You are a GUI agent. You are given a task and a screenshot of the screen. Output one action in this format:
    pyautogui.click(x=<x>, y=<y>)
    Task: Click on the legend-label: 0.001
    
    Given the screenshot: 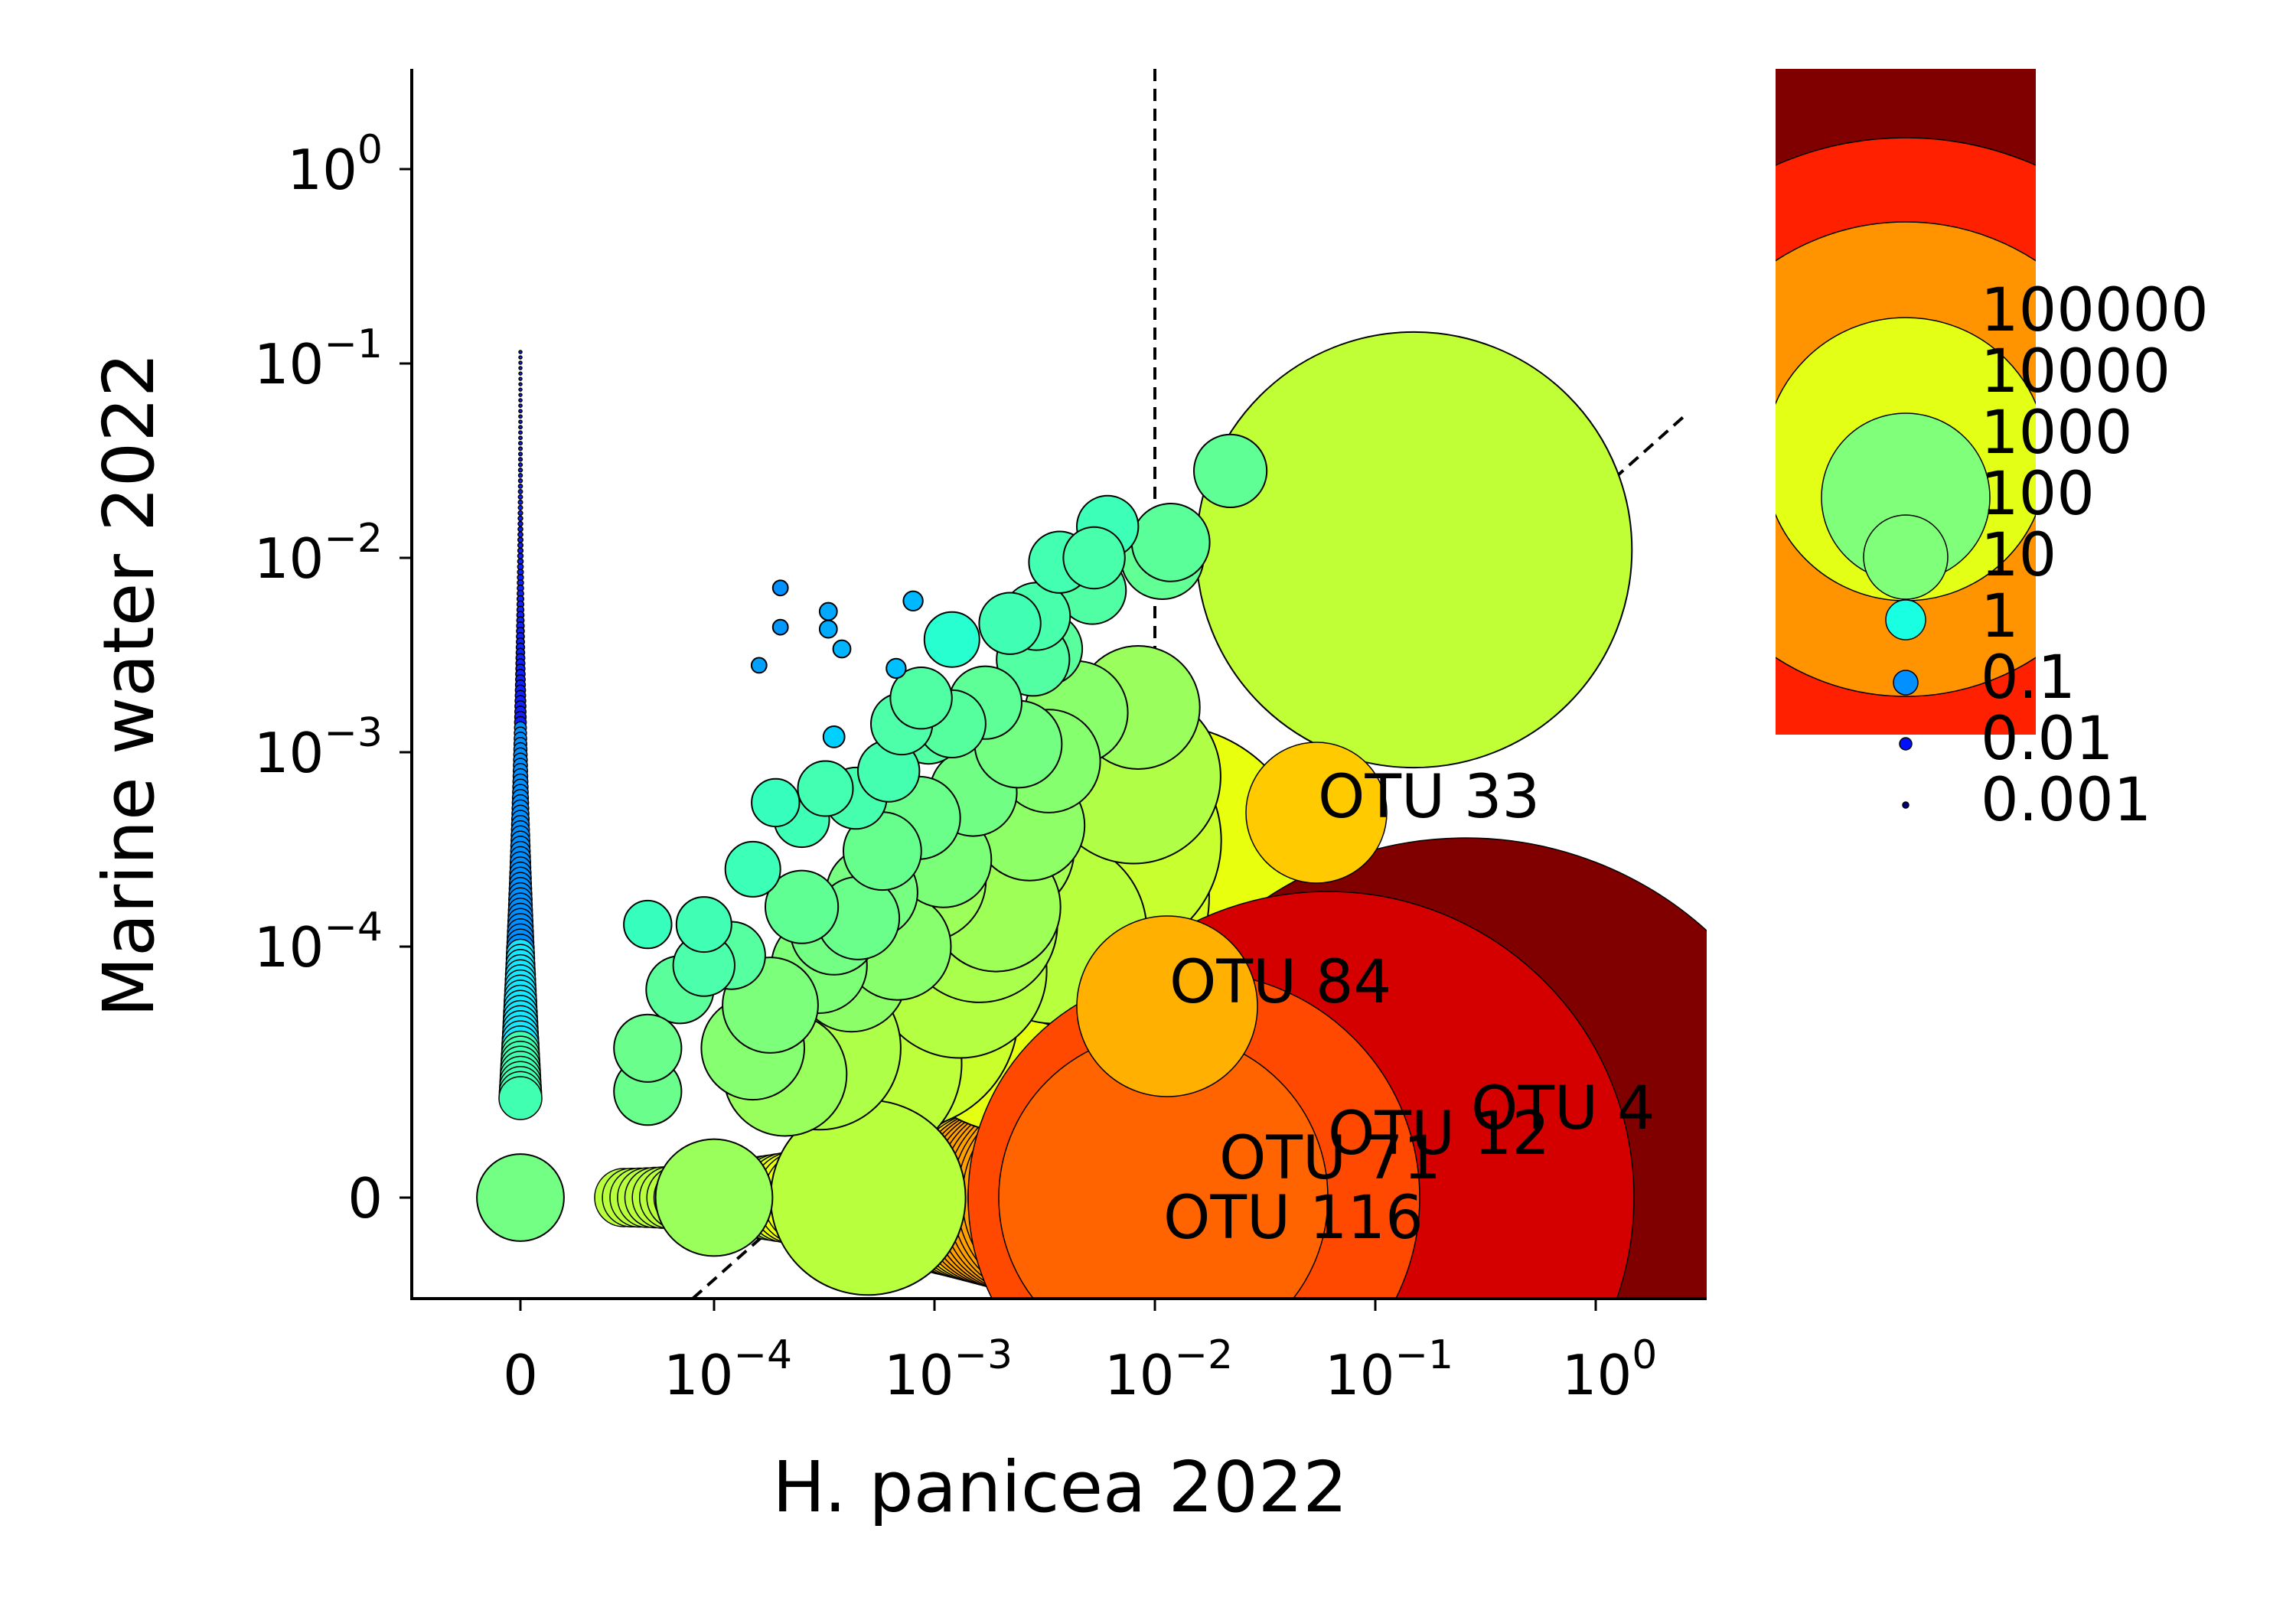 What is the action you would take?
    pyautogui.click(x=2066, y=800)
    